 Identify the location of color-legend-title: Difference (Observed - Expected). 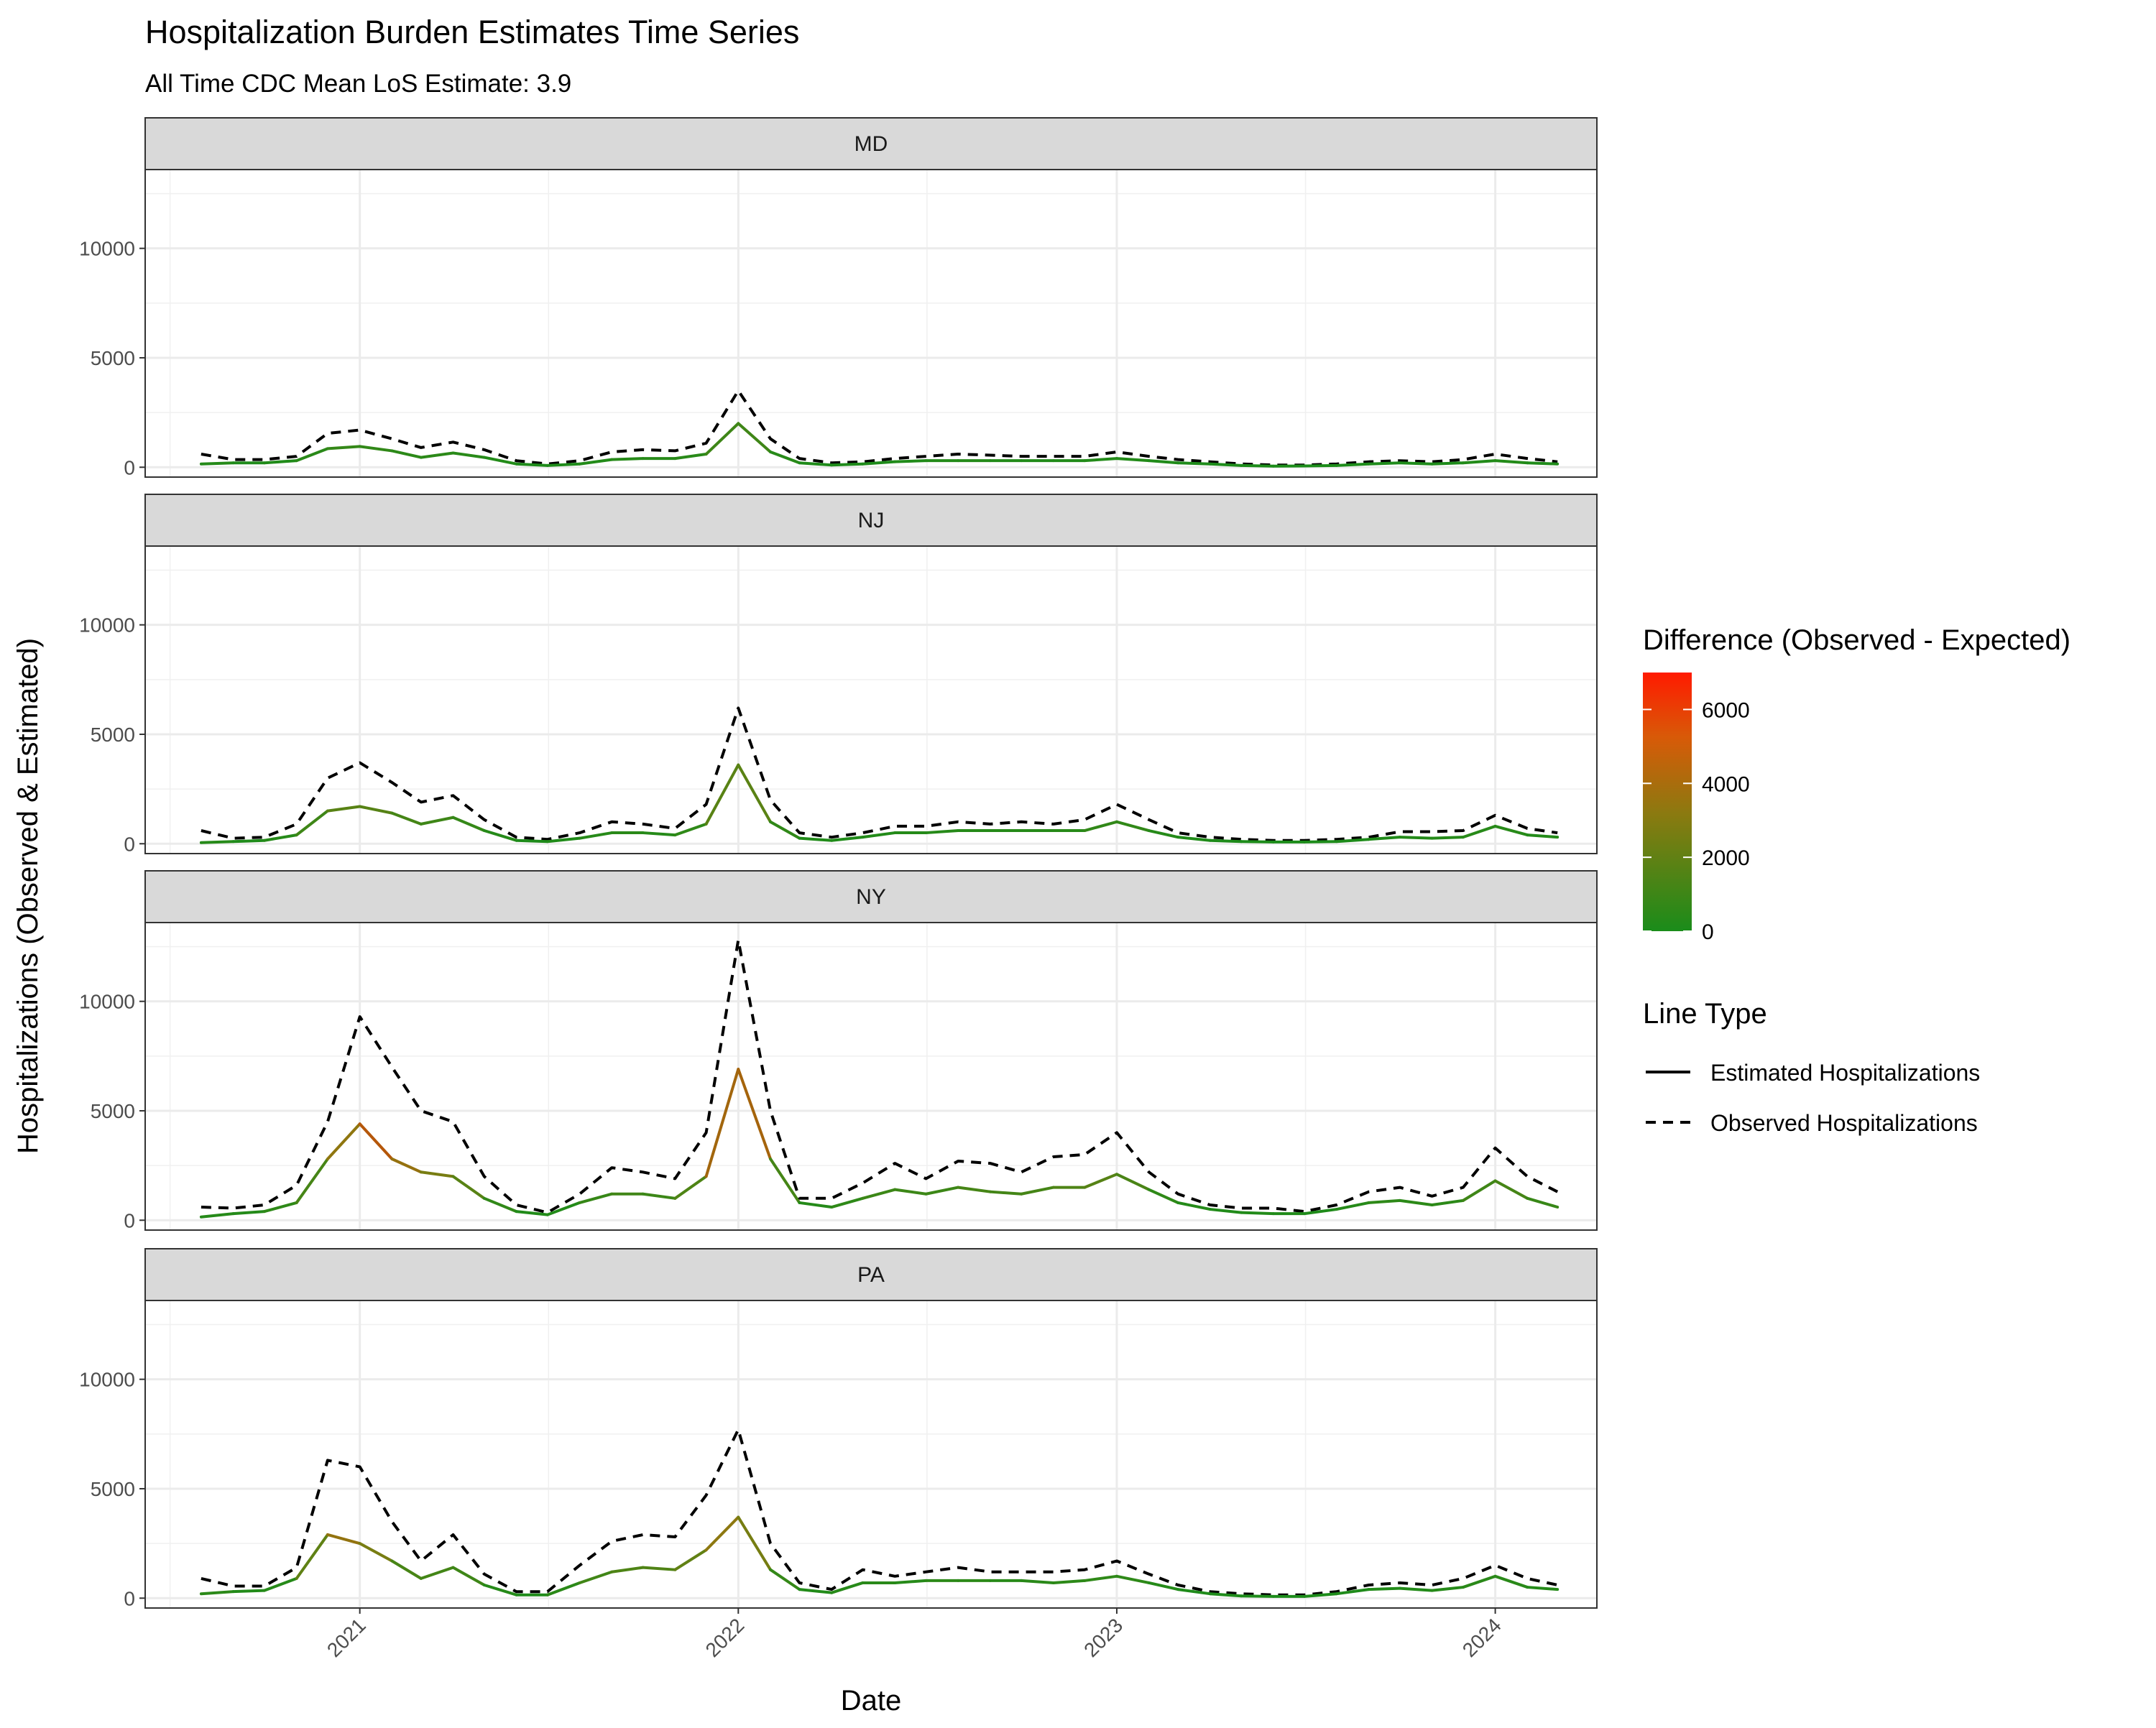
(1857, 640).